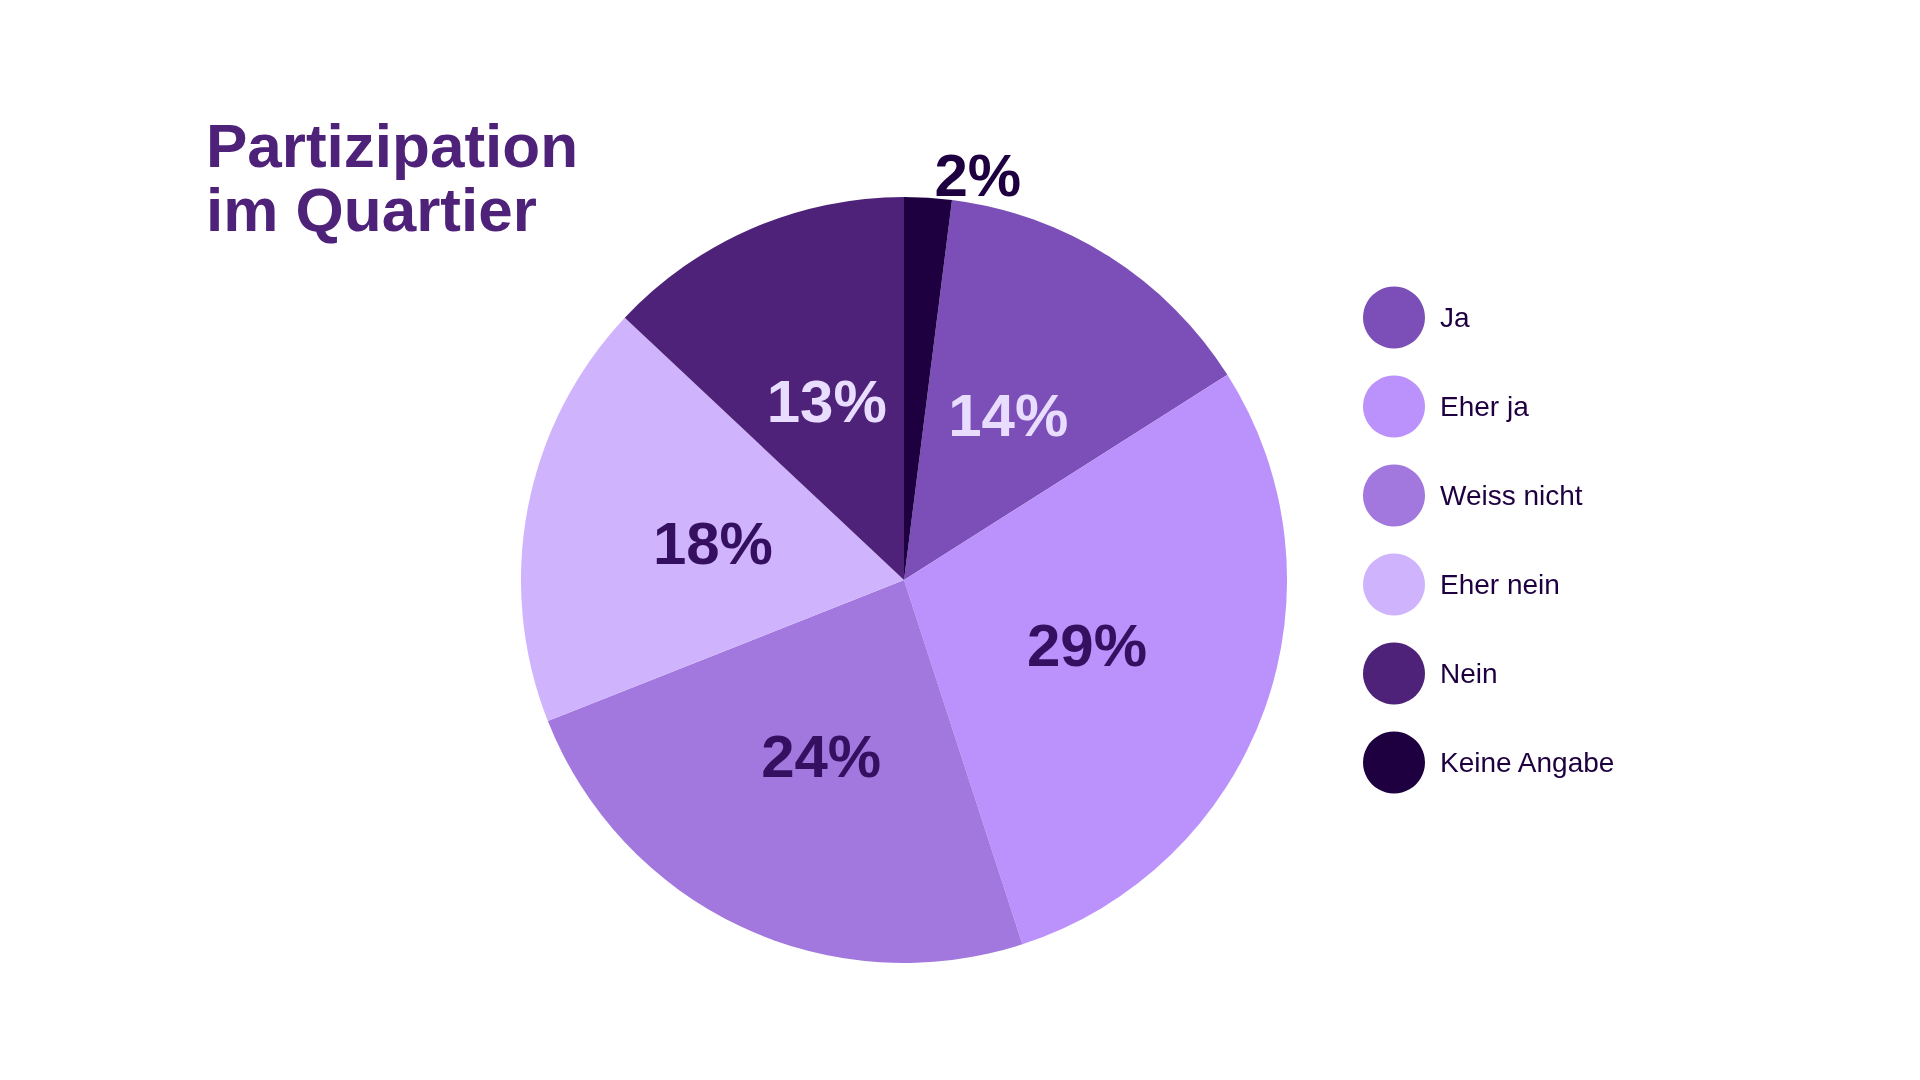  Describe the element at coordinates (1087, 646) in the screenshot. I see `data-label: 29%` at that location.